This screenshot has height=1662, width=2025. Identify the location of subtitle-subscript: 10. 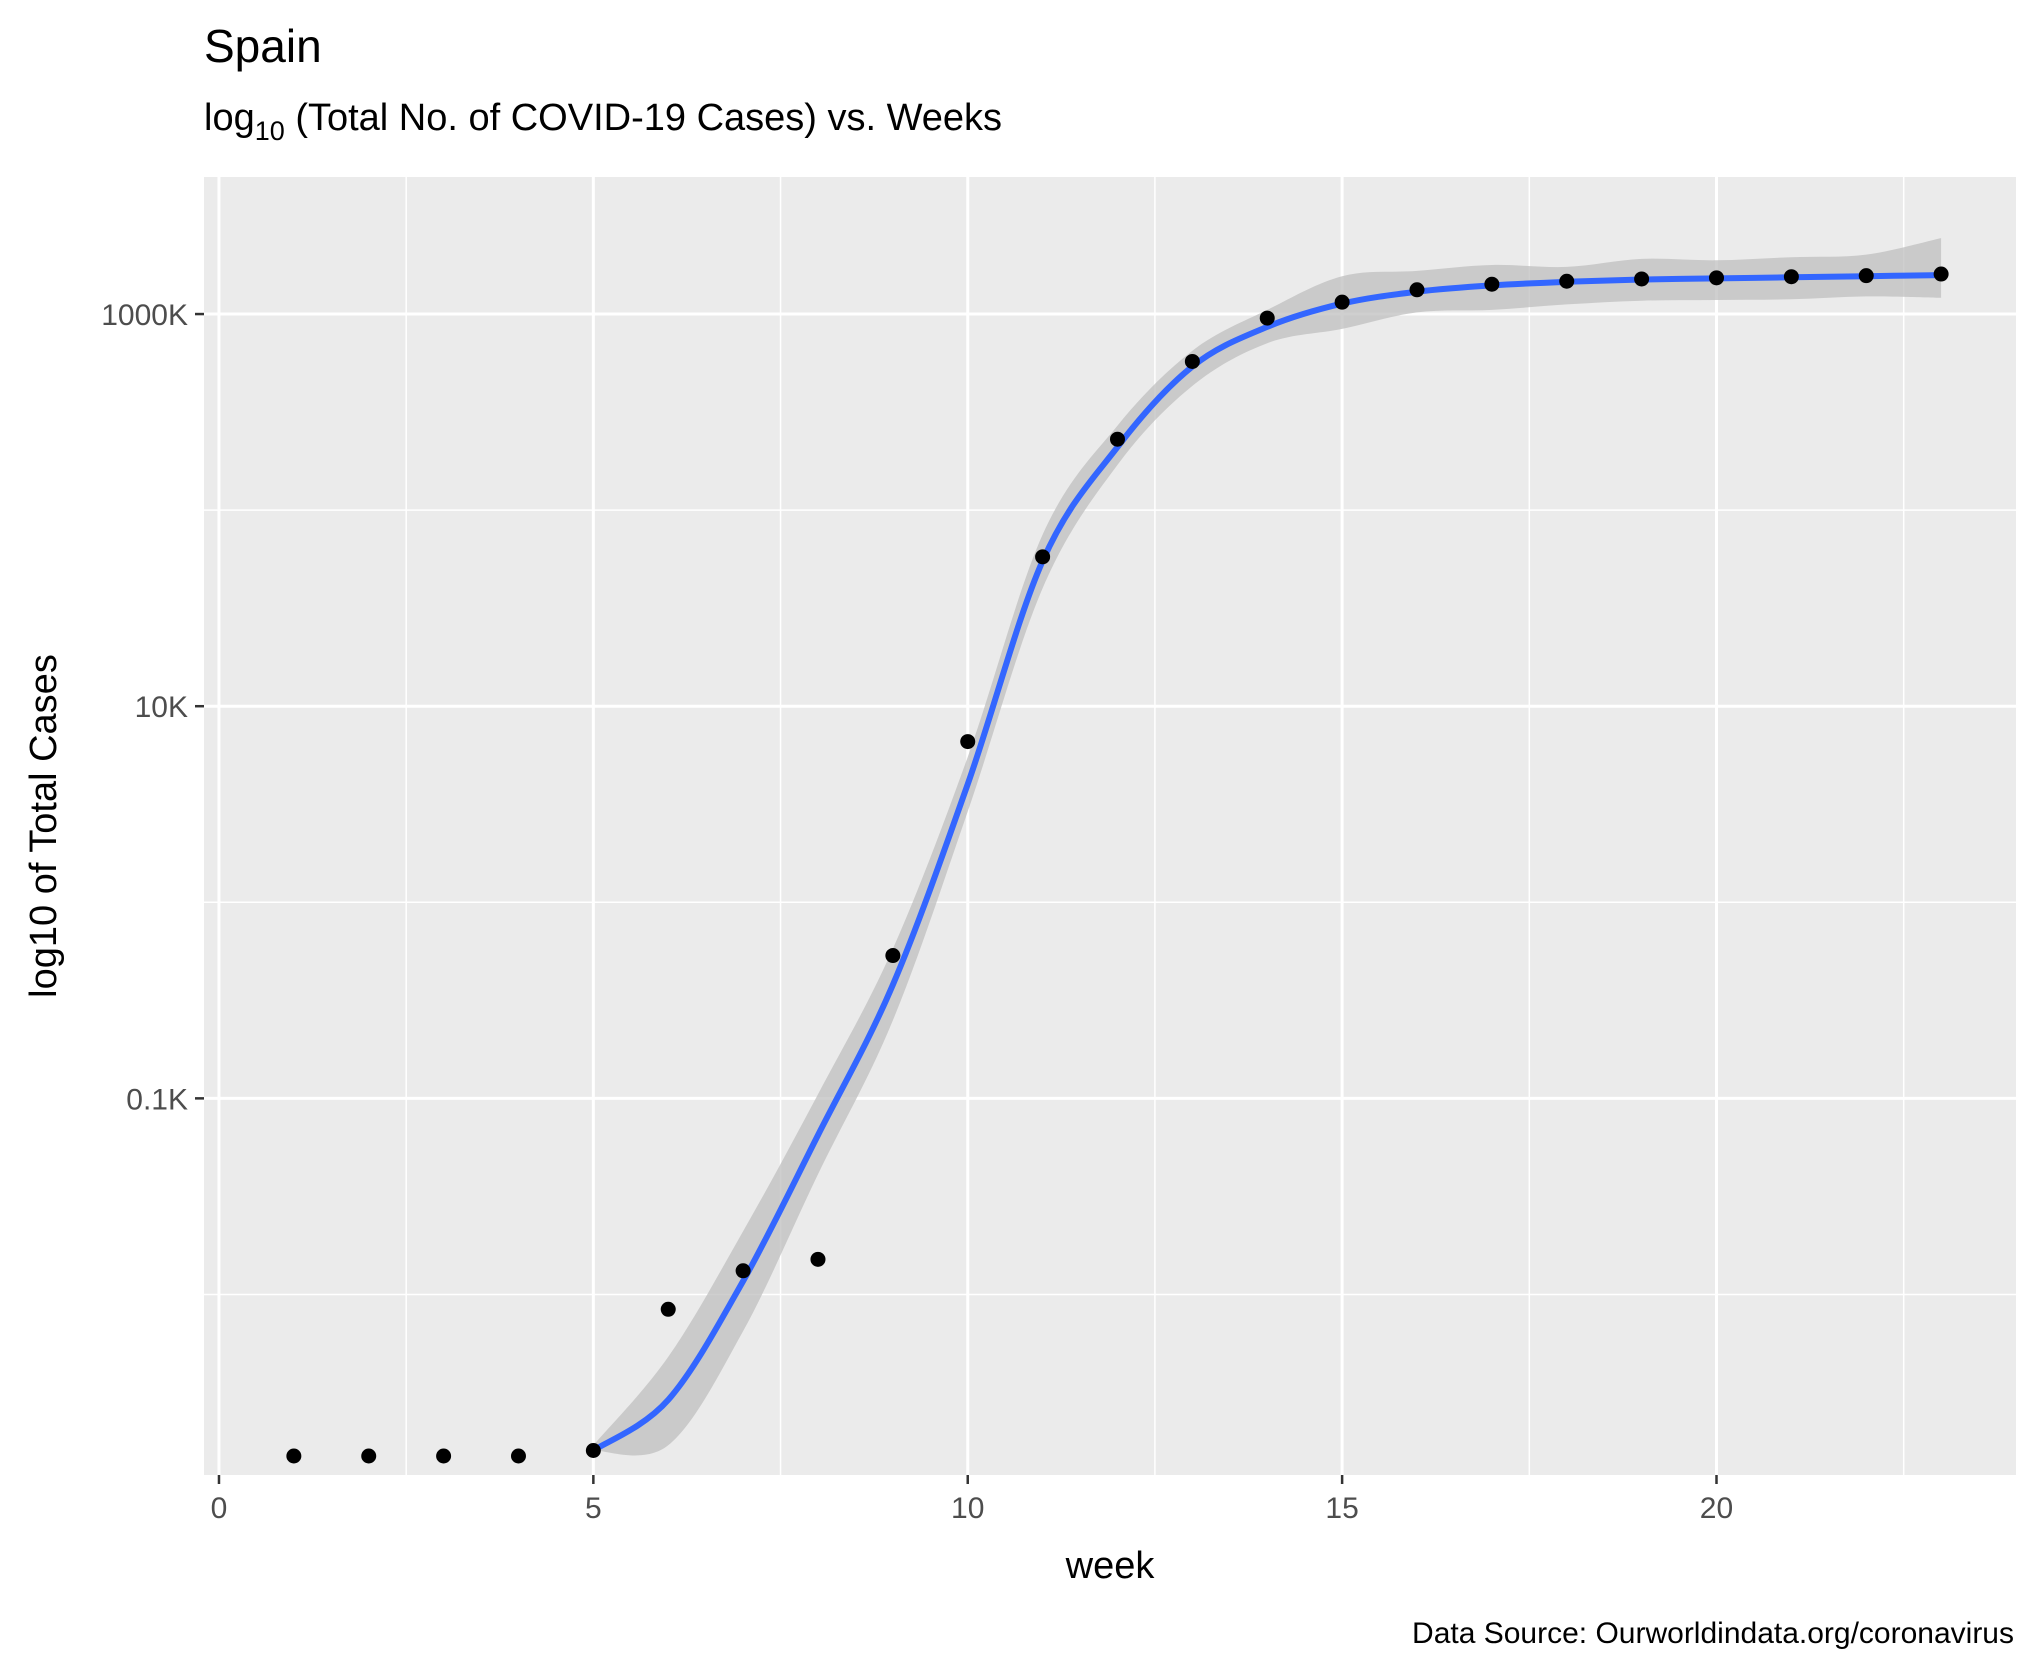
(270, 131).